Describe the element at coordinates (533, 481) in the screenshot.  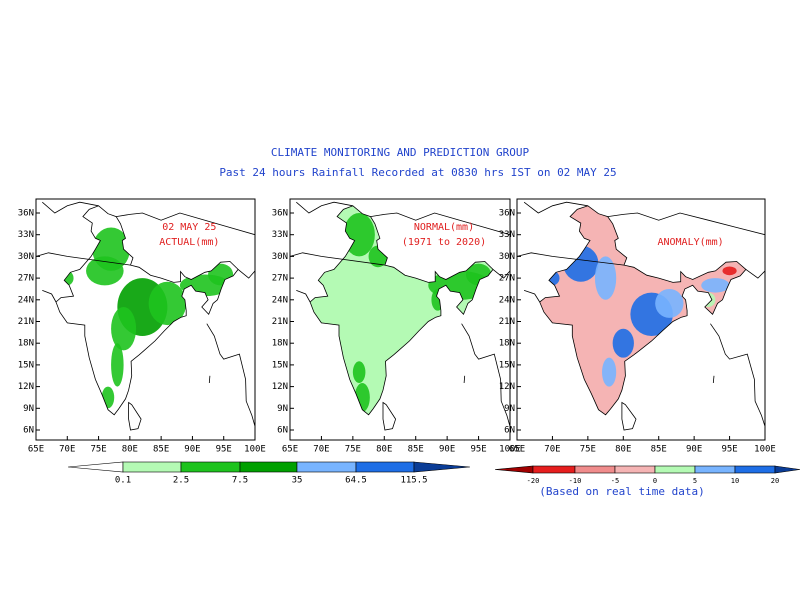
I see `colorbar-label: -20` at that location.